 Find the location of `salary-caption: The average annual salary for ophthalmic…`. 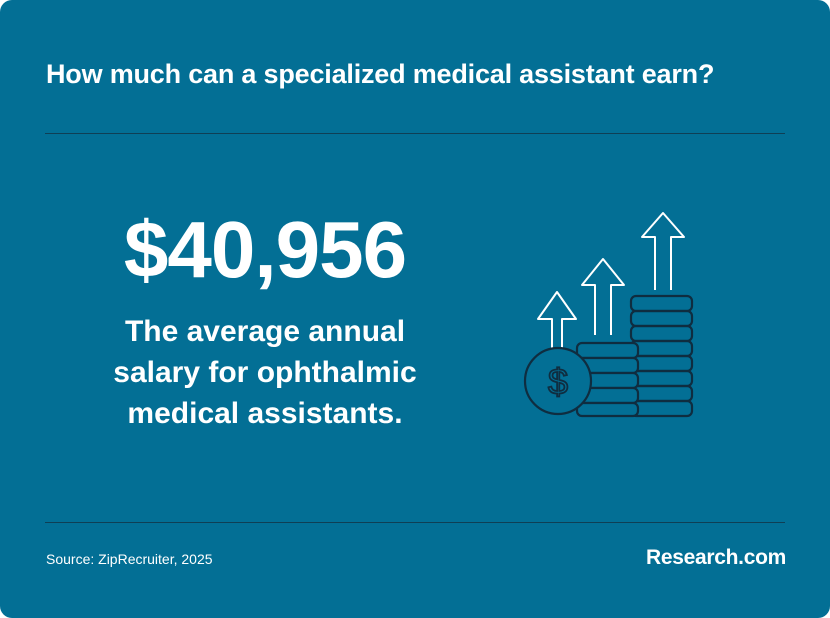

salary-caption: The average annual salary for ophthalmic… is located at coordinates (265, 372).